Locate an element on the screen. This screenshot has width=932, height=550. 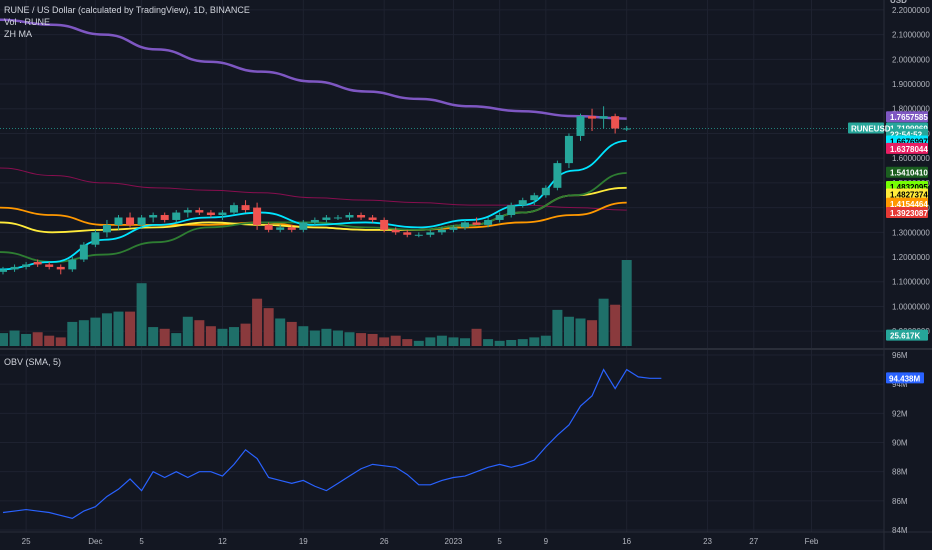
price-tag-label: USD is located at coordinates (898, 2).